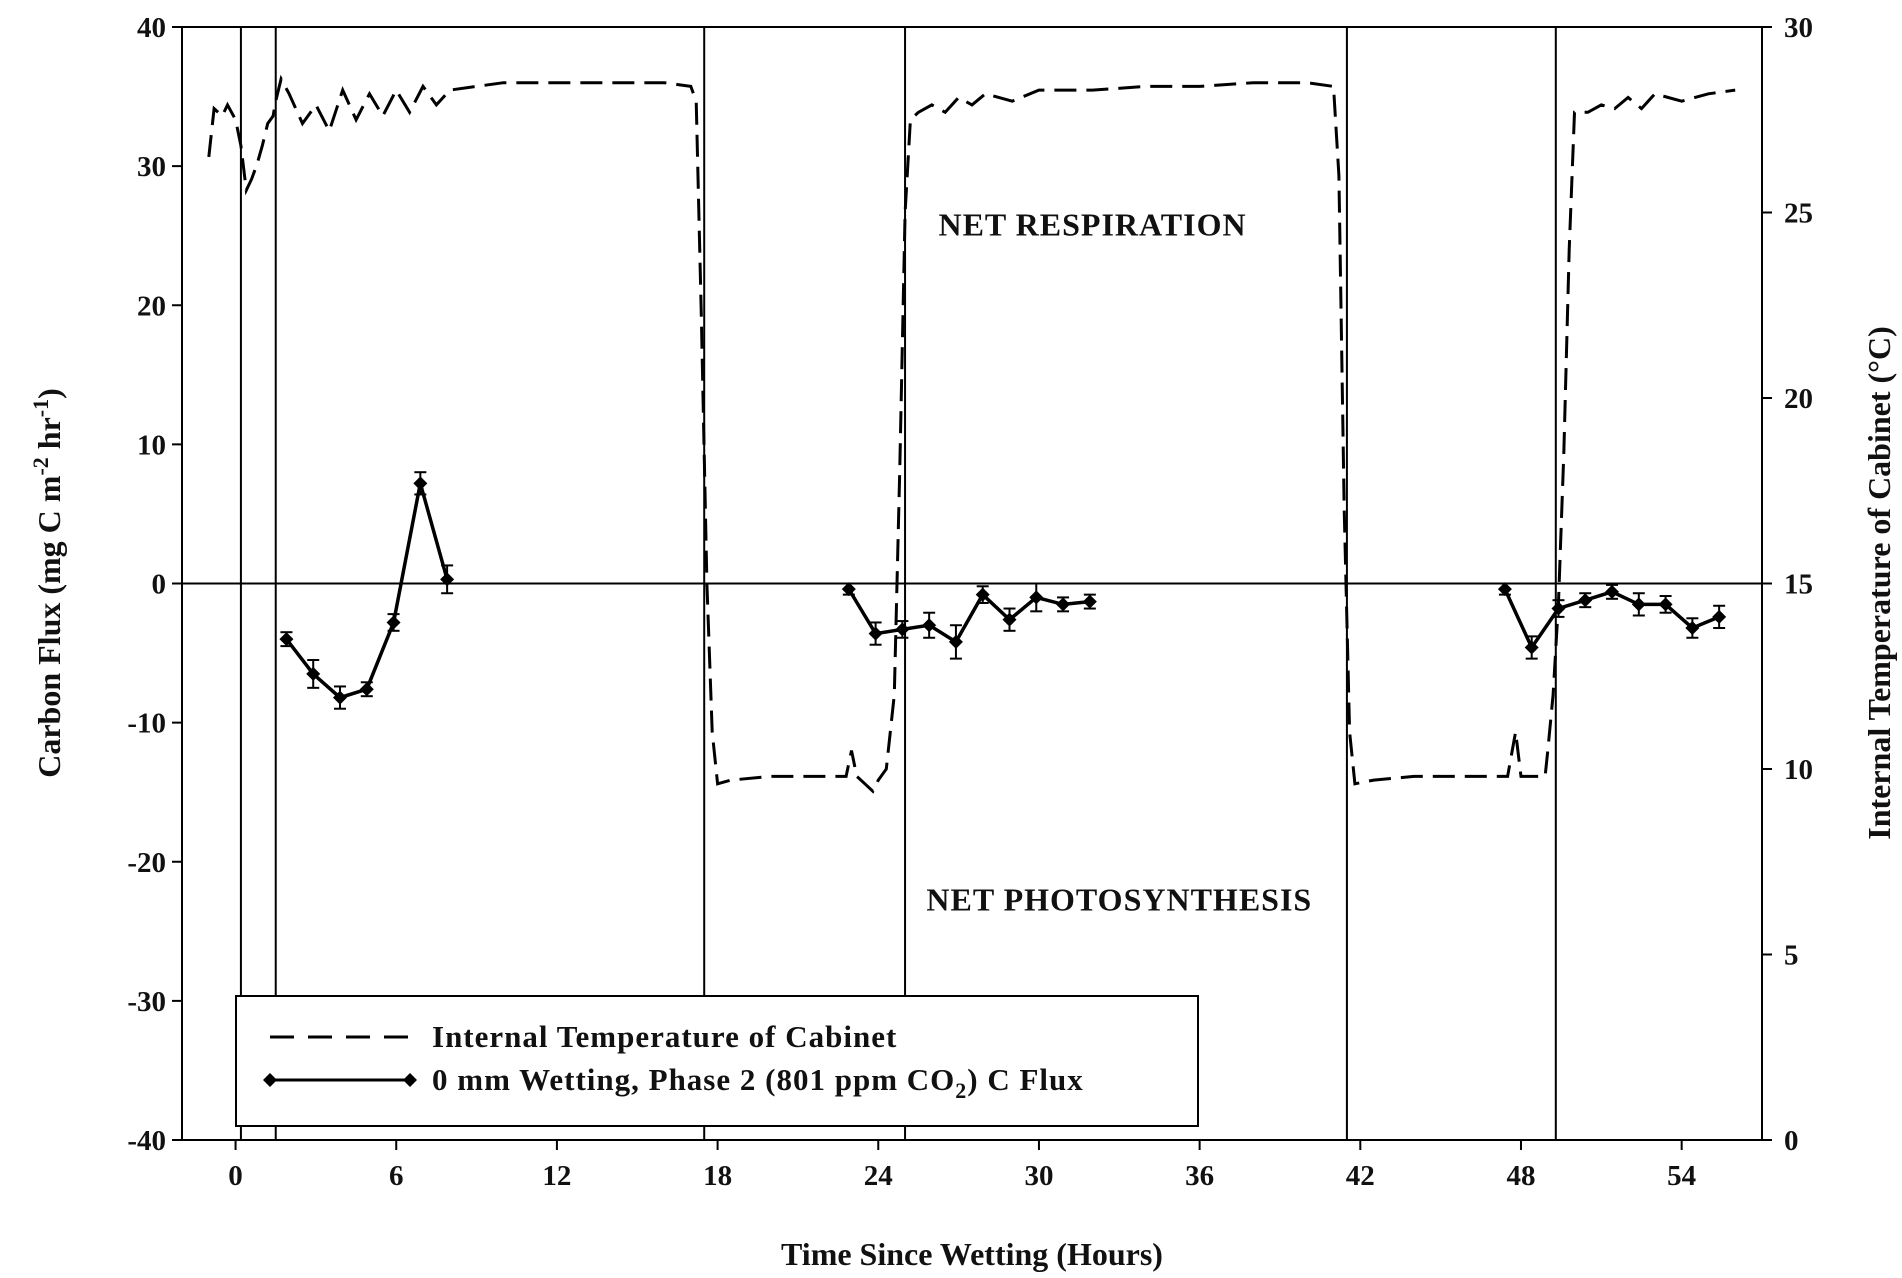 This screenshot has width=1902, height=1278. Describe the element at coordinates (40, 408) in the screenshot. I see `left-y-axis-title-sup2: -1` at that location.